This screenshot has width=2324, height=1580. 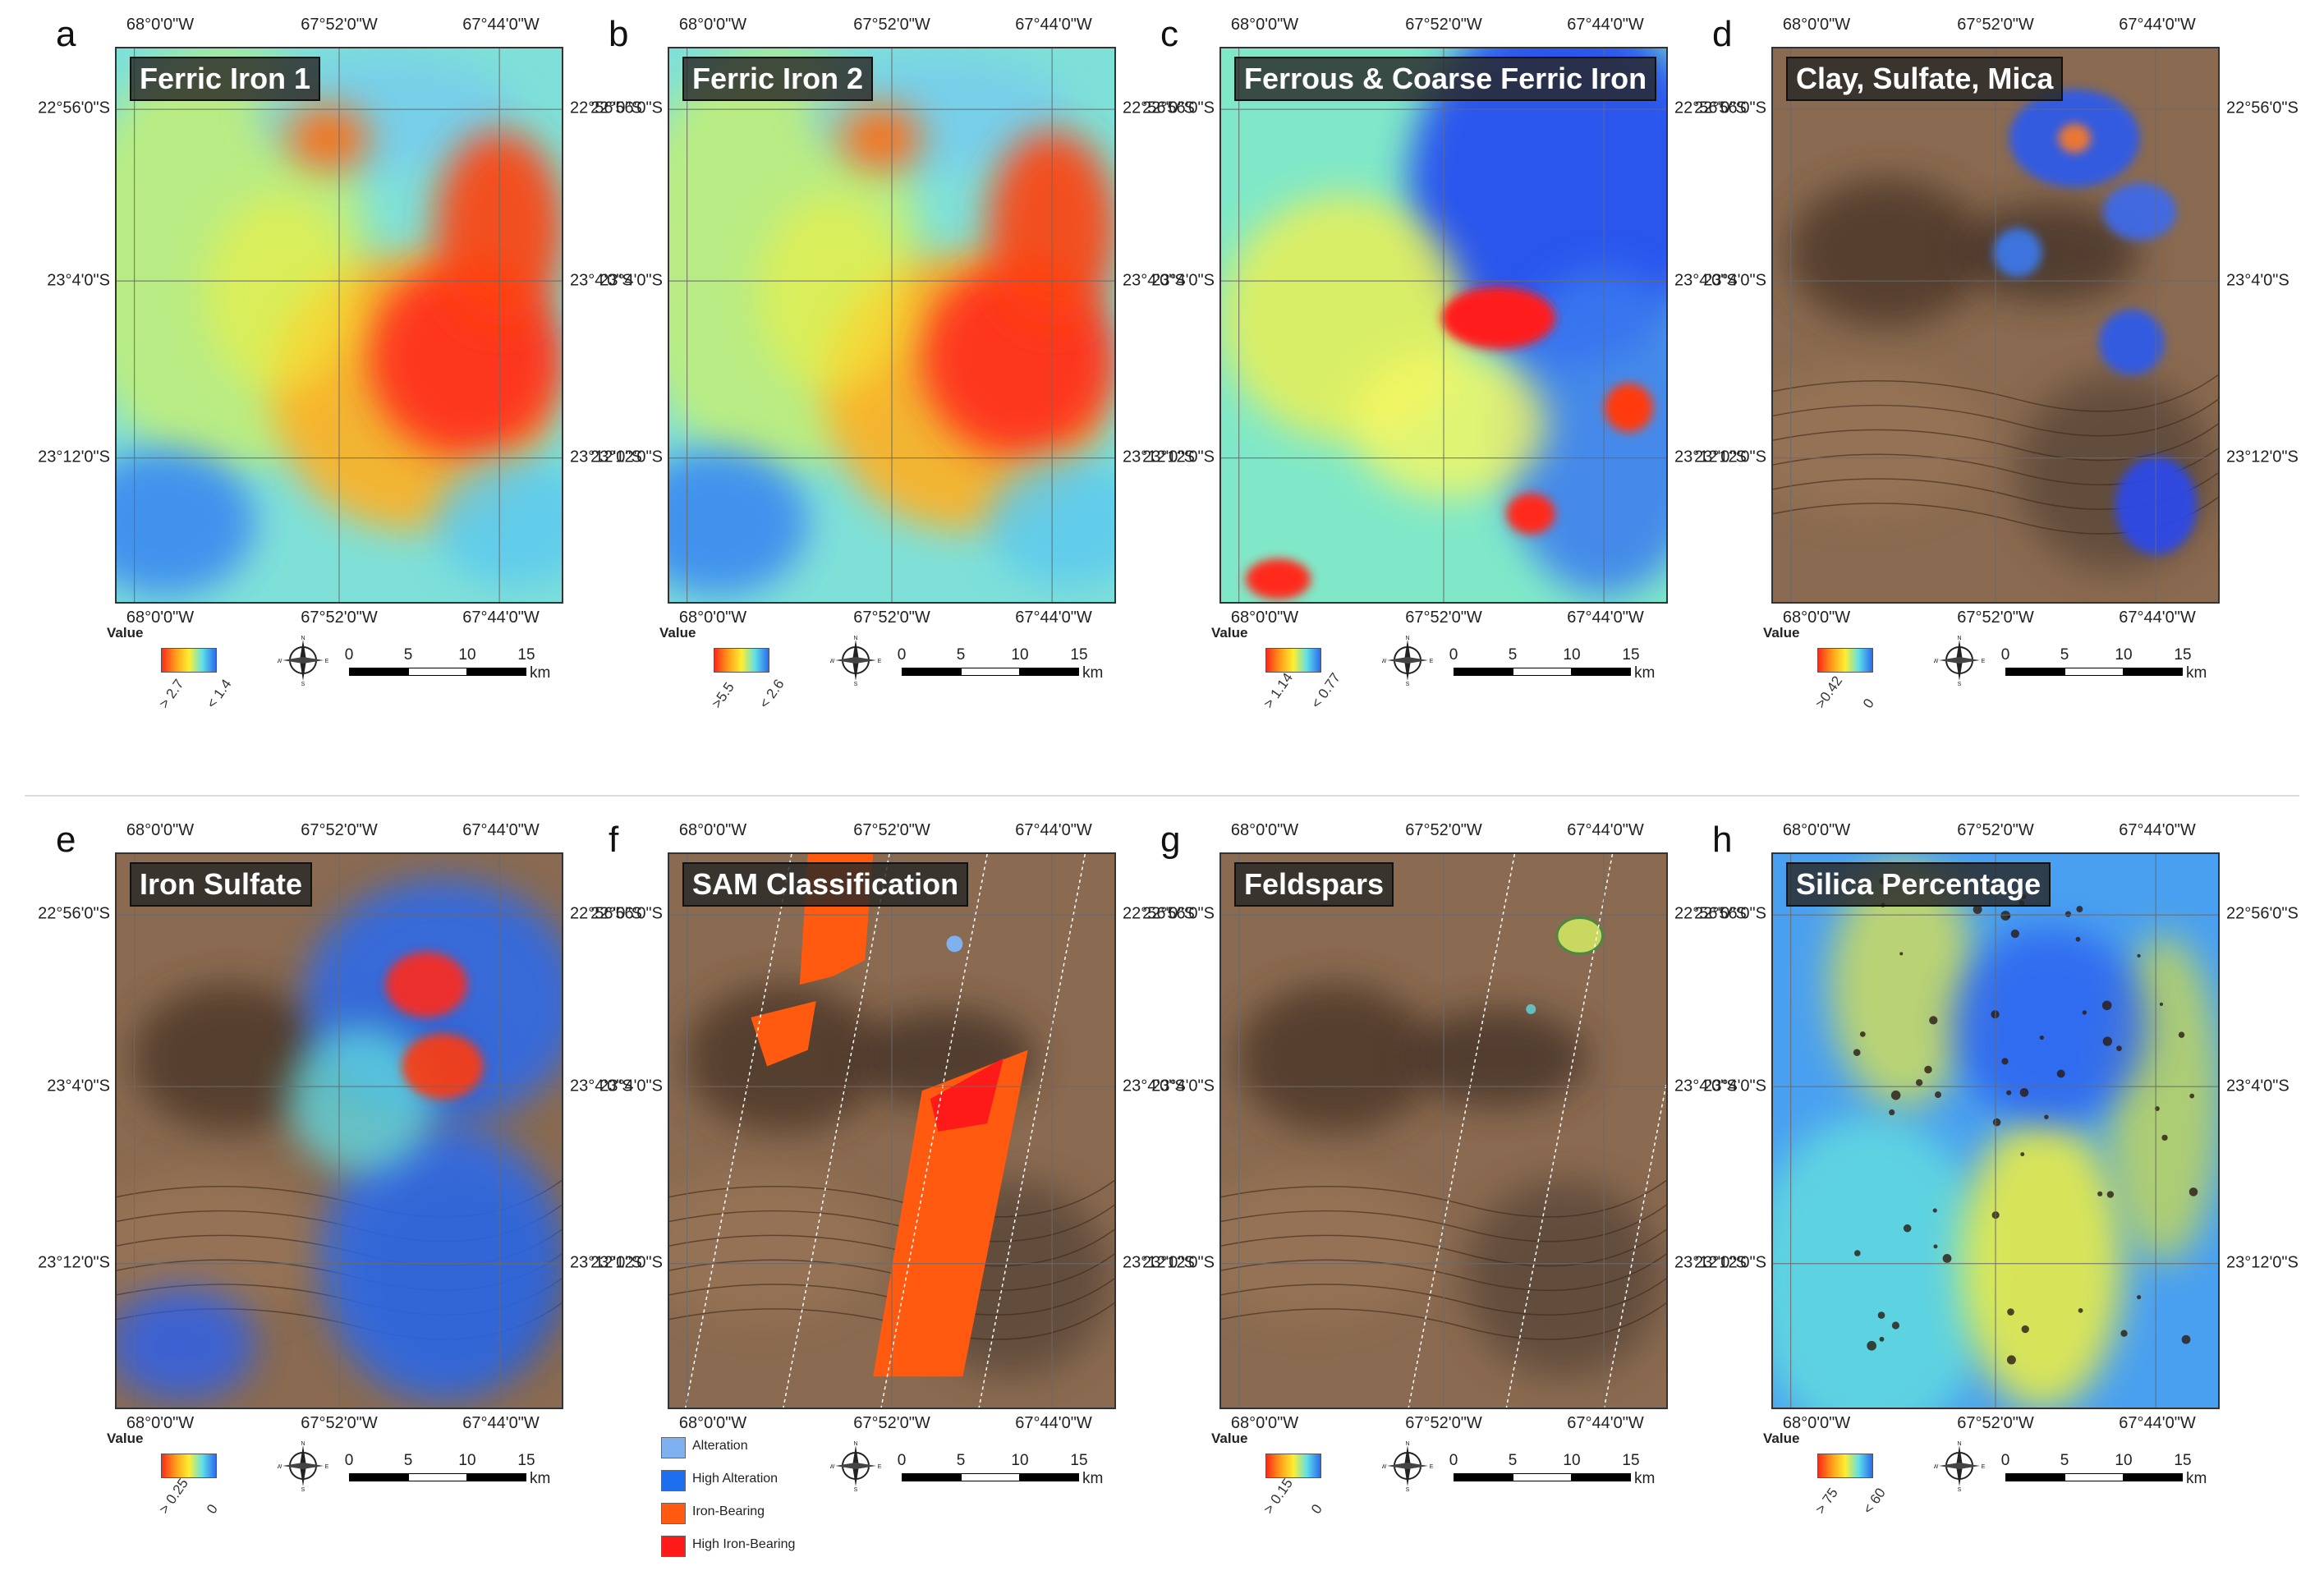 I want to click on legend-label: Alteration, so click(x=720, y=1446).